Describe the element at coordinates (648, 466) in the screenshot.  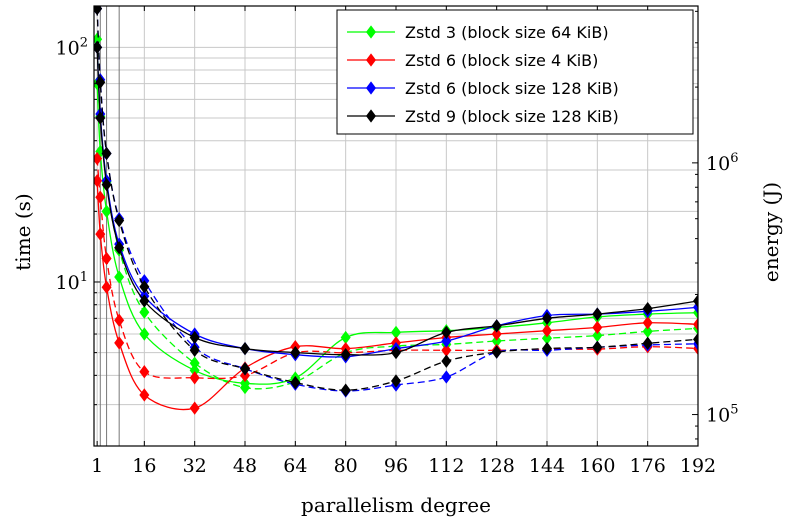
I see `x-tick-label: 176` at that location.